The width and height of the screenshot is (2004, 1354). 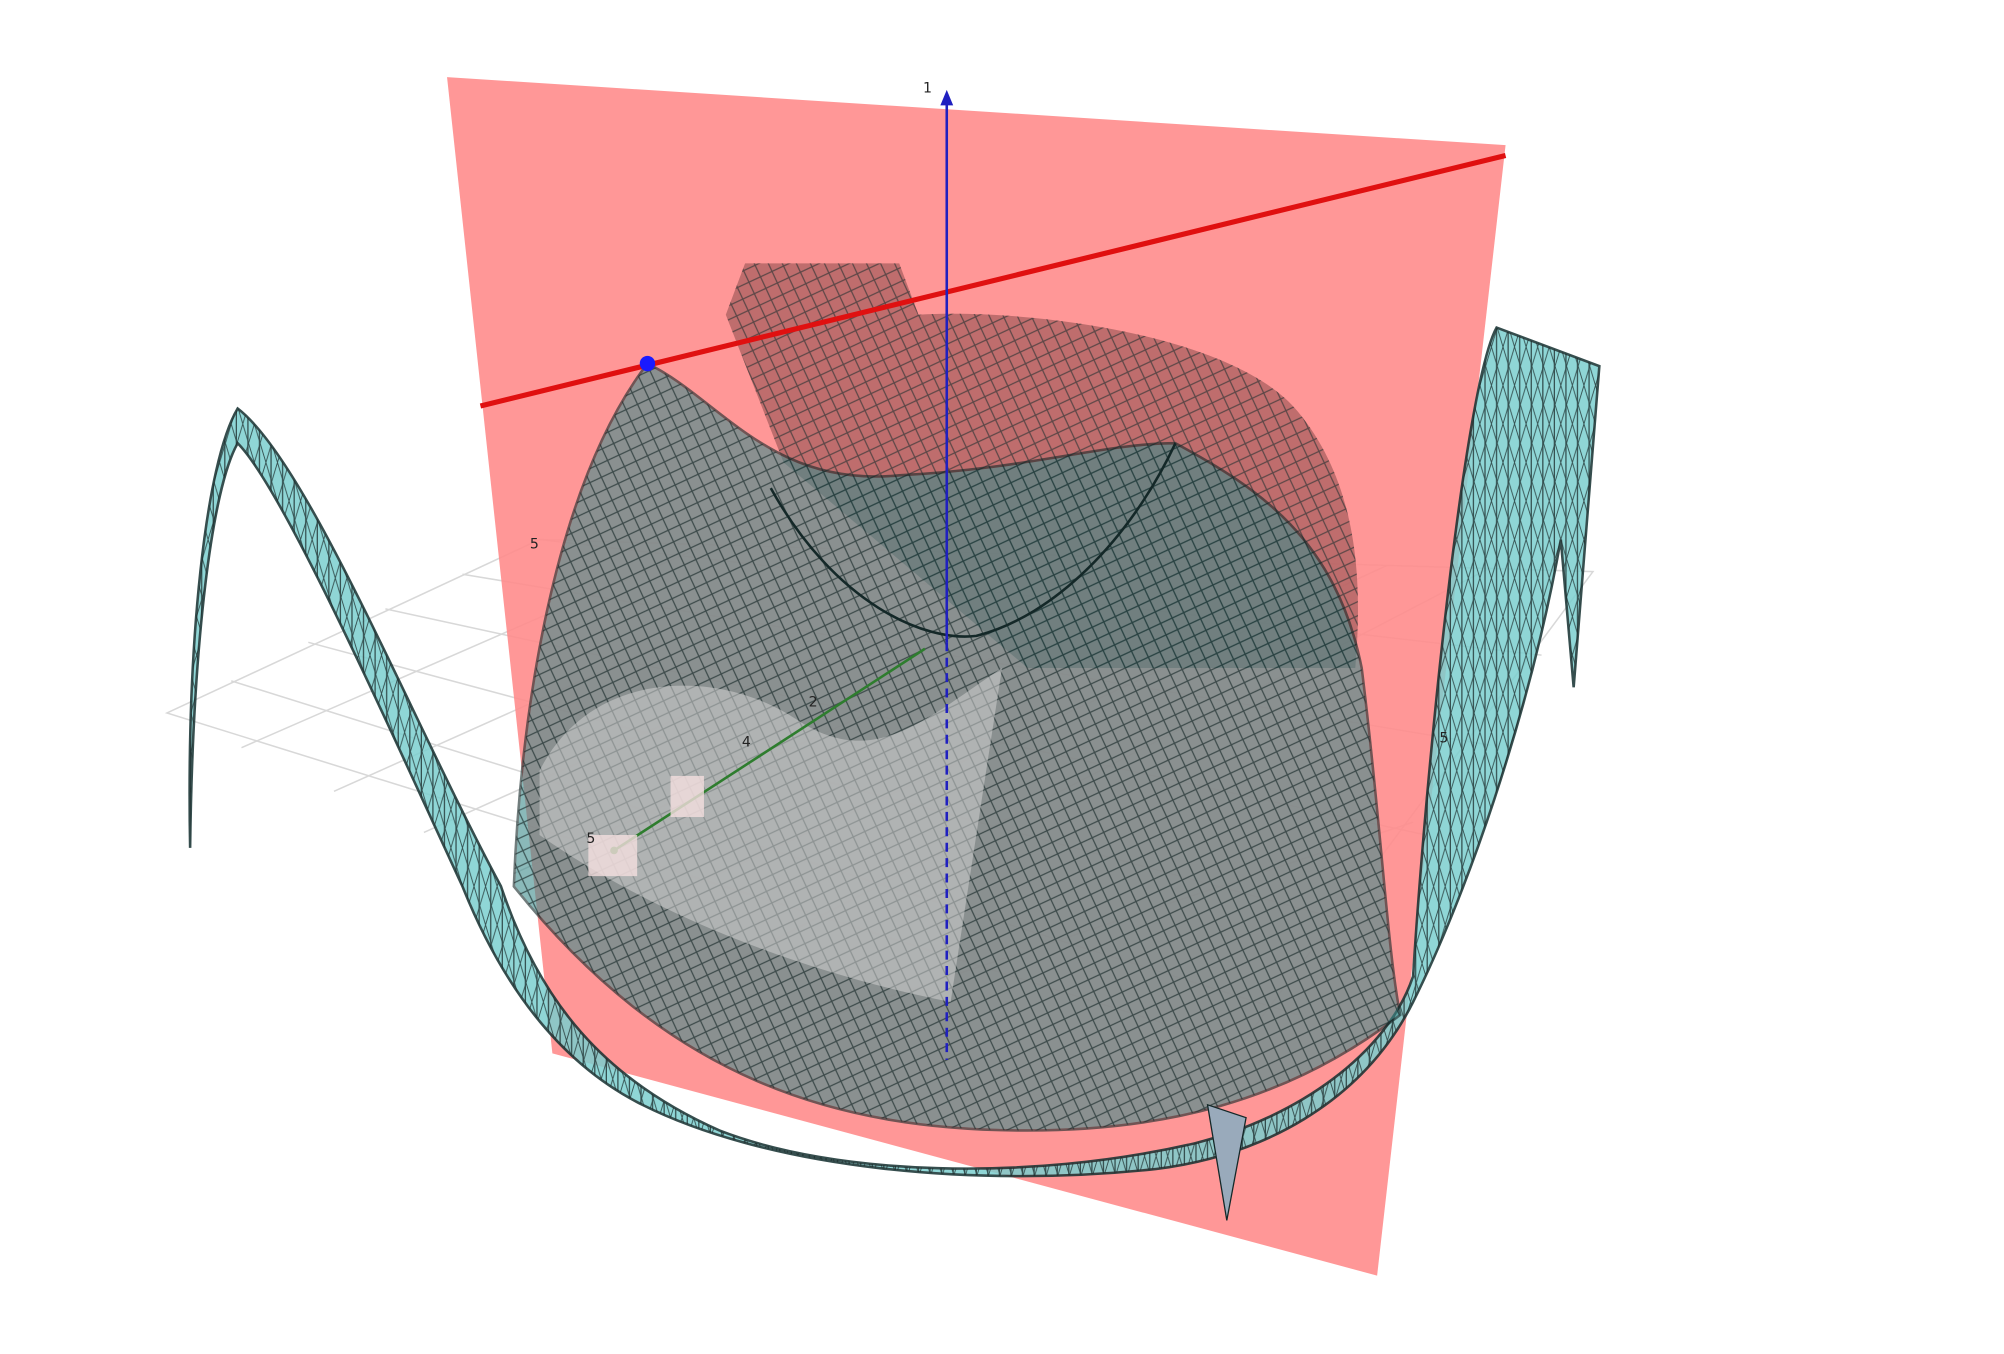 What do you see at coordinates (746, 743) in the screenshot?
I see `axis-label: 4` at bounding box center [746, 743].